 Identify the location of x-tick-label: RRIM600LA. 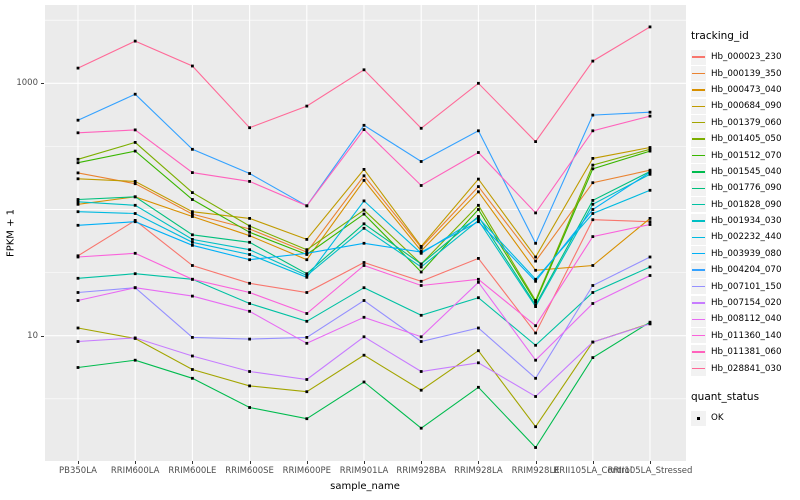
(135, 471).